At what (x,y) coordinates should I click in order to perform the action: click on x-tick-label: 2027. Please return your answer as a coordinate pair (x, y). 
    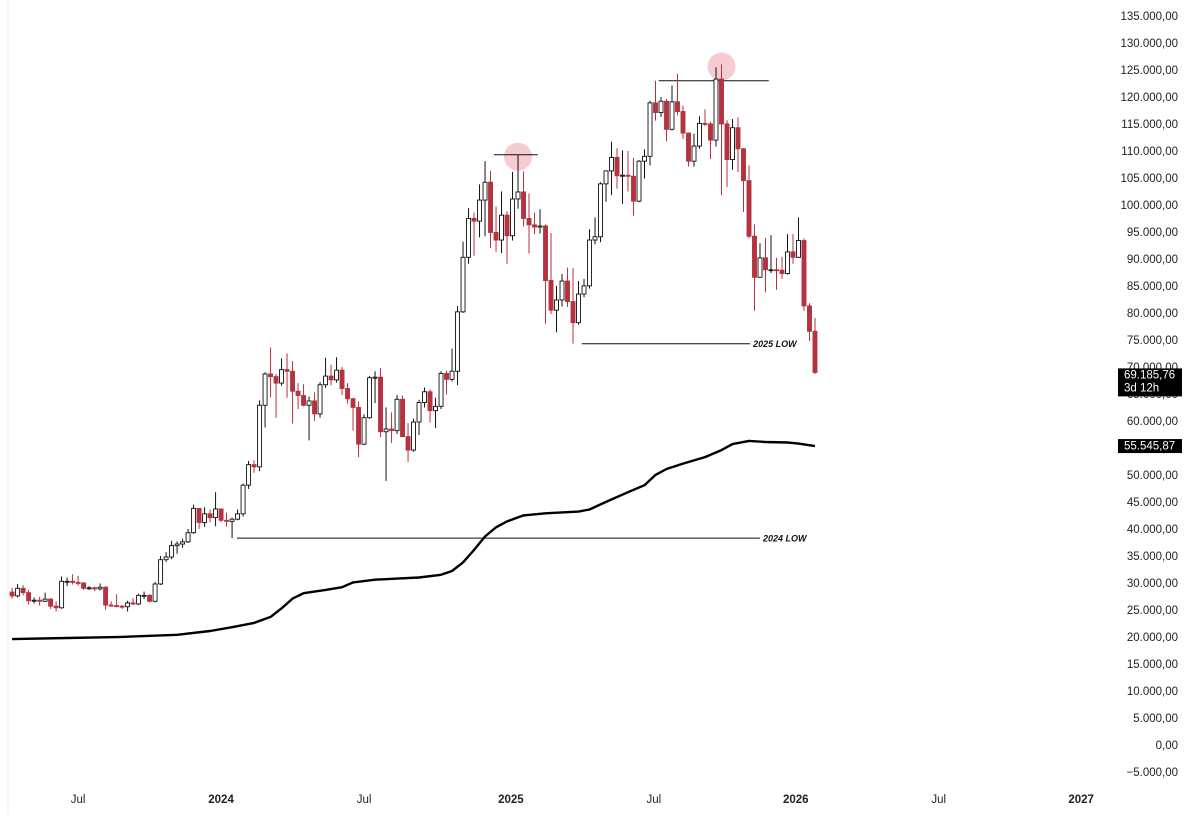
    Looking at the image, I should click on (1081, 800).